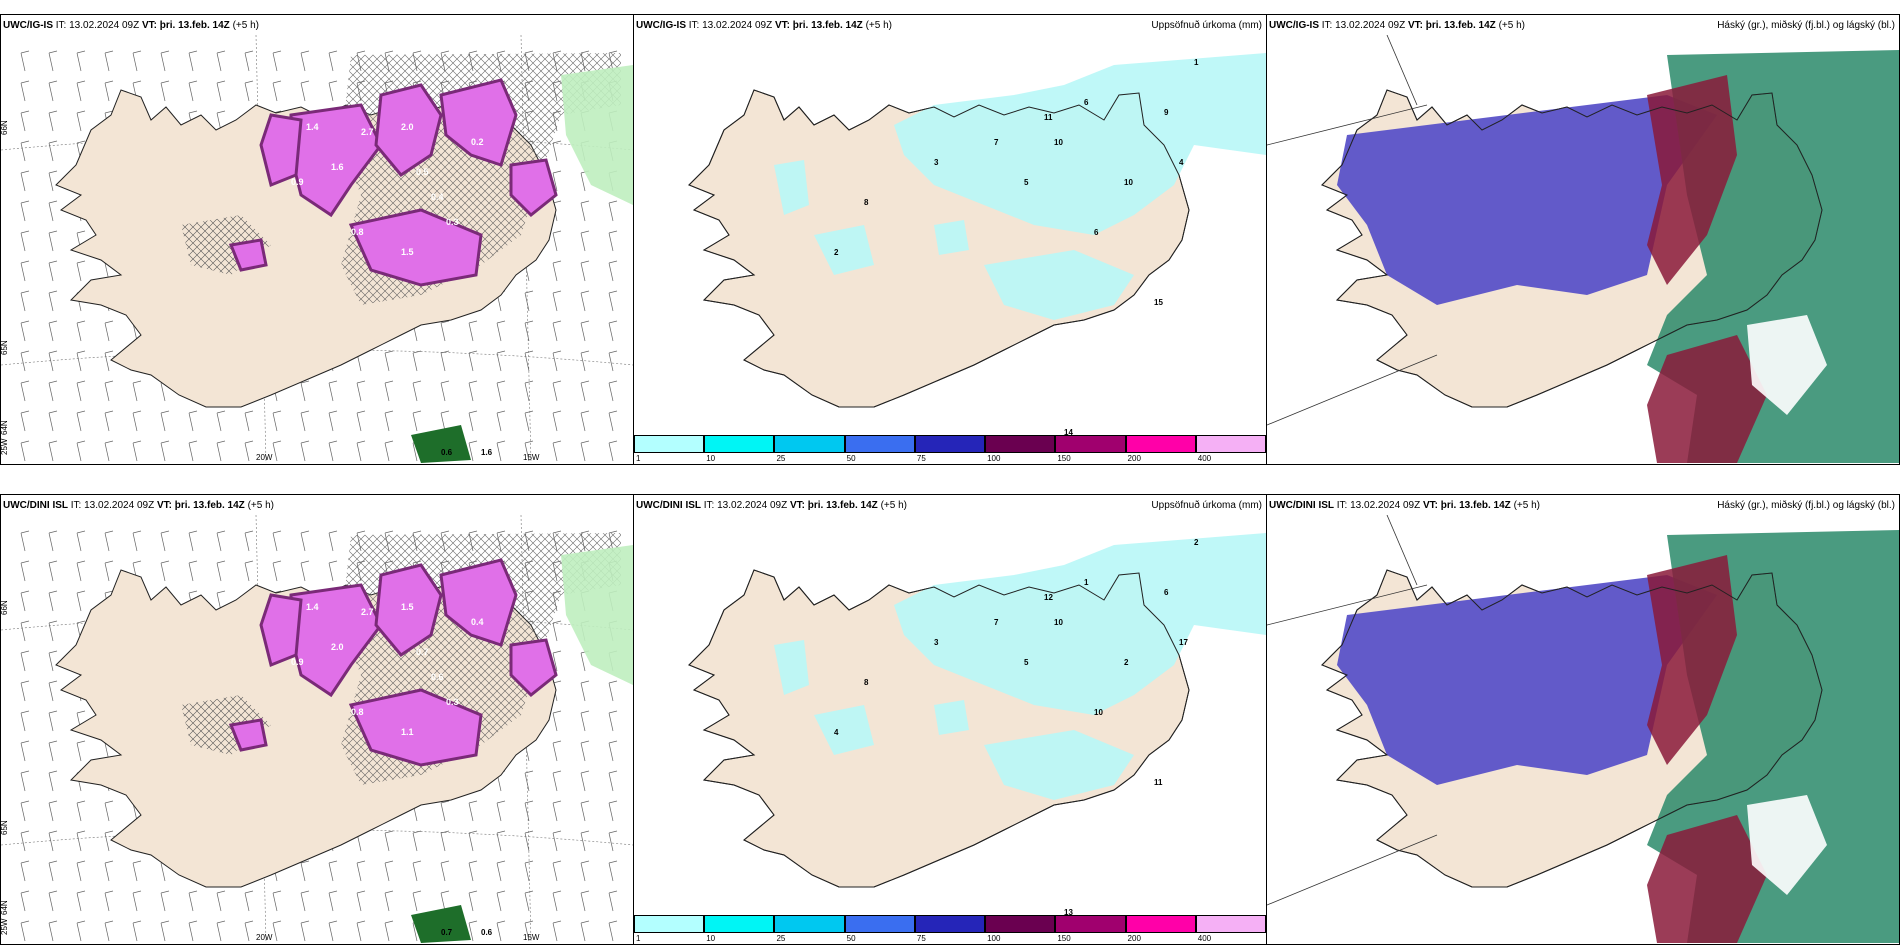 The image size is (1900, 950). I want to click on precip-value-label: 5, so click(1026, 662).